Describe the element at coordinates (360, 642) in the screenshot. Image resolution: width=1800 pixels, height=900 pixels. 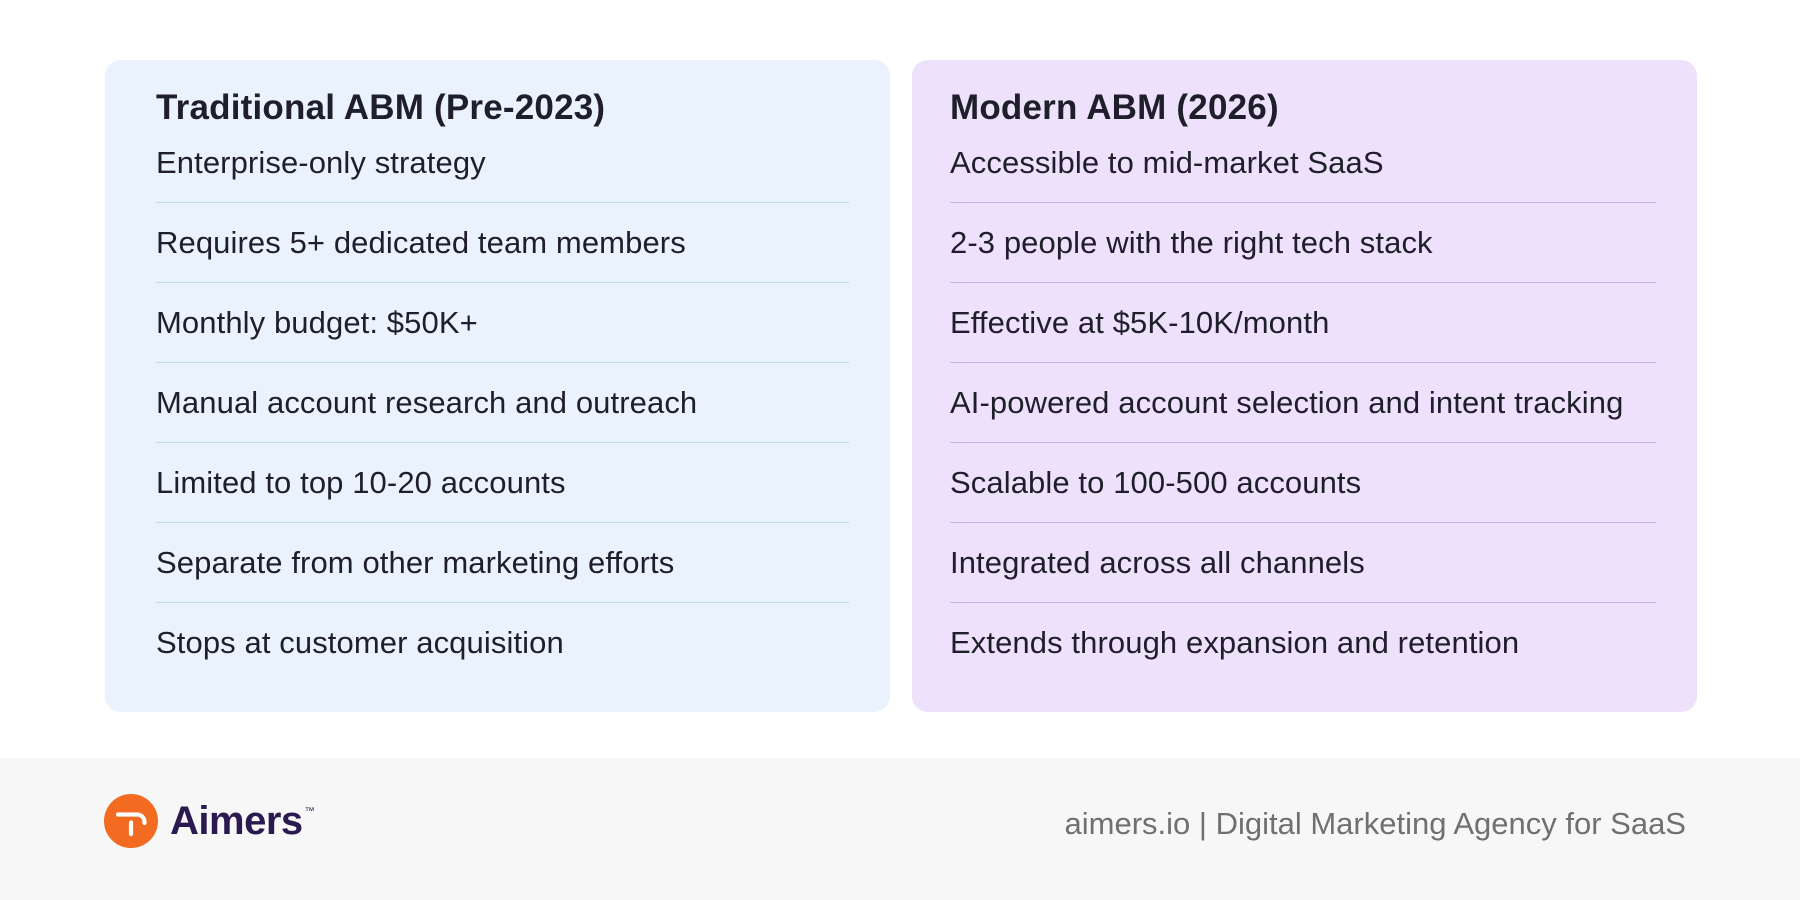
I see `list-item: Stops at customer acquisition` at that location.